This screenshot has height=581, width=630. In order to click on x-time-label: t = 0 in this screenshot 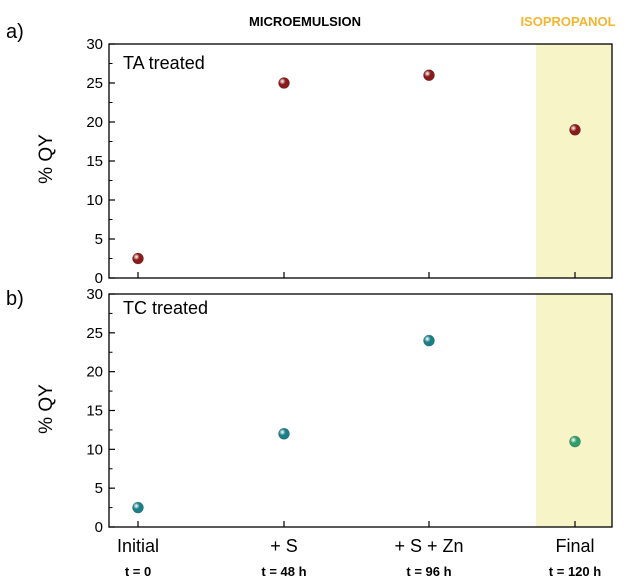, I will do `click(138, 571)`.